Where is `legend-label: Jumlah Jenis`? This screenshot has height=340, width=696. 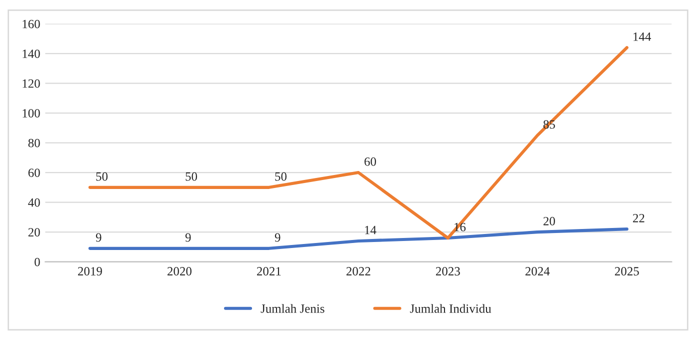
legend-label: Jumlah Jenis is located at coordinates (292, 308).